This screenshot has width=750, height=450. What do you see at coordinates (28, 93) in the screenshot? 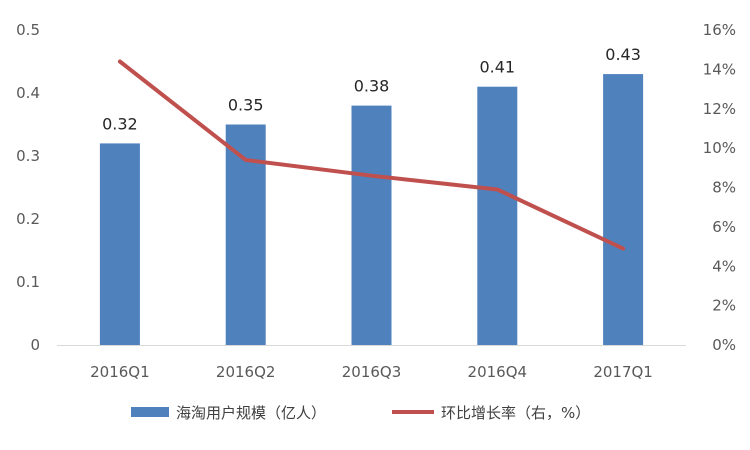
I see `left-axis-tick-label: 0.4` at bounding box center [28, 93].